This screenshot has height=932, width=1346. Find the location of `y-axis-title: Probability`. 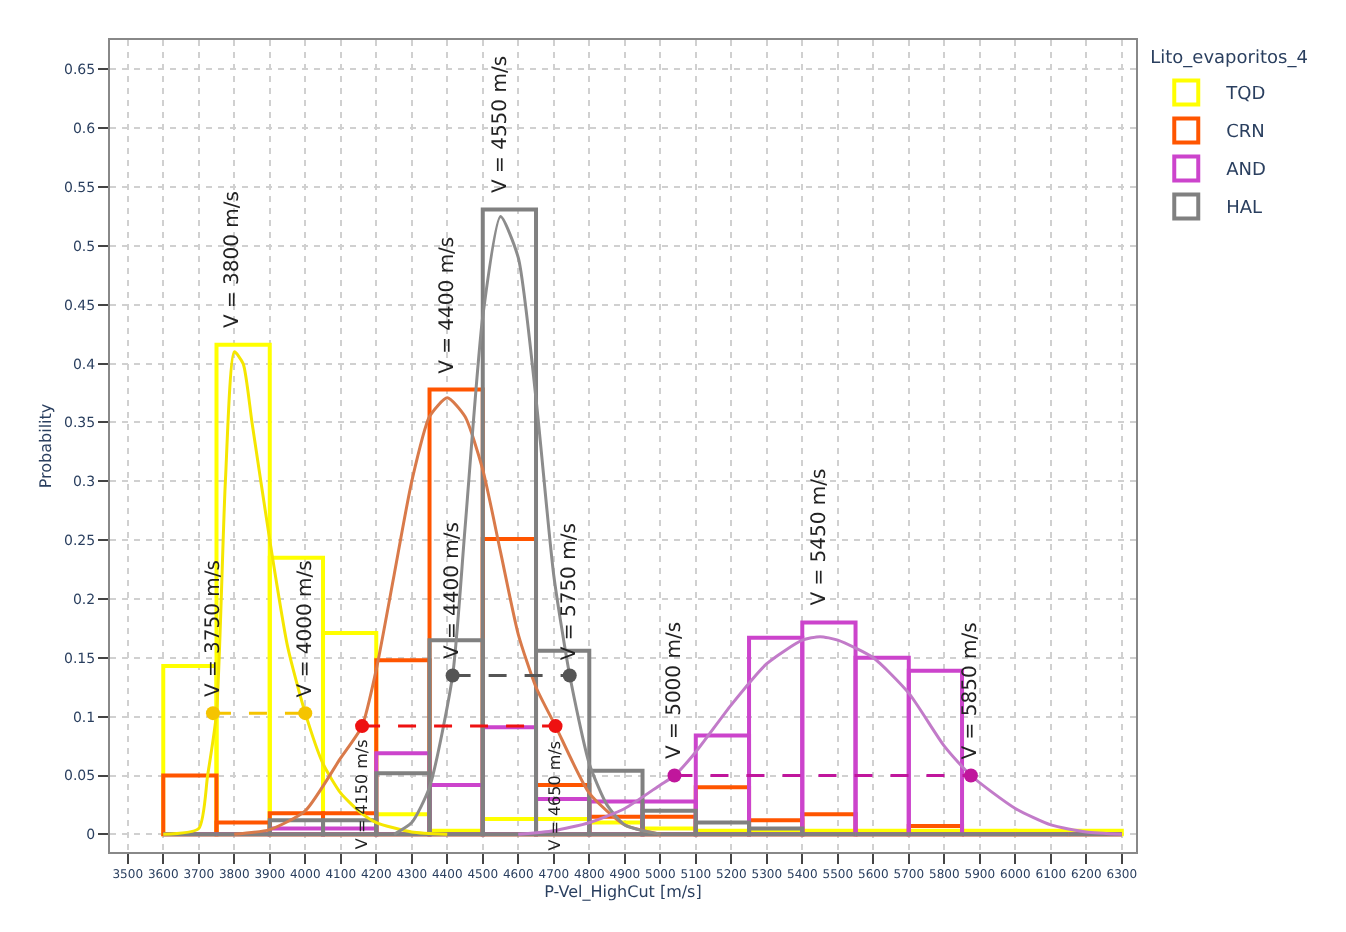

y-axis-title: Probability is located at coordinates (46, 446).